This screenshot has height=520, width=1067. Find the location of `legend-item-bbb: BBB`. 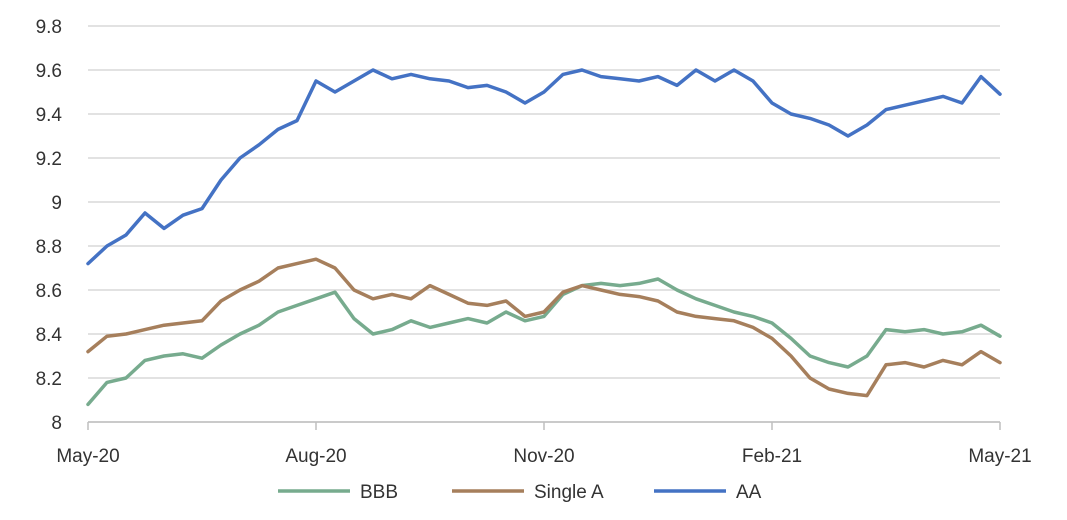

legend-item-bbb: BBB is located at coordinates (338, 492).